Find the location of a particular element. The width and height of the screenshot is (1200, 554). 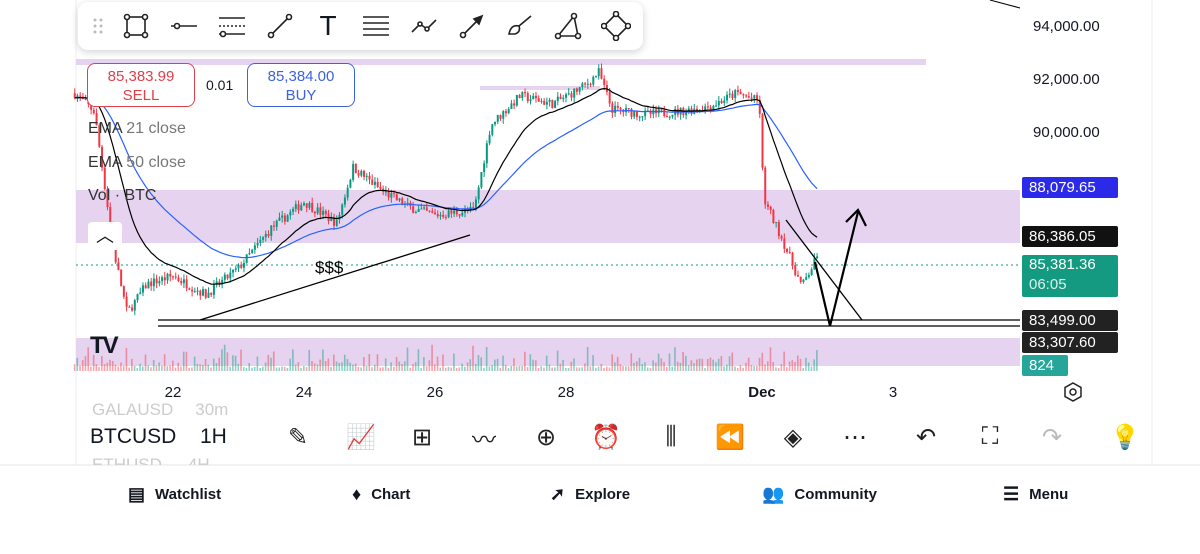

indicators-icon: 📈 is located at coordinates (361, 437).